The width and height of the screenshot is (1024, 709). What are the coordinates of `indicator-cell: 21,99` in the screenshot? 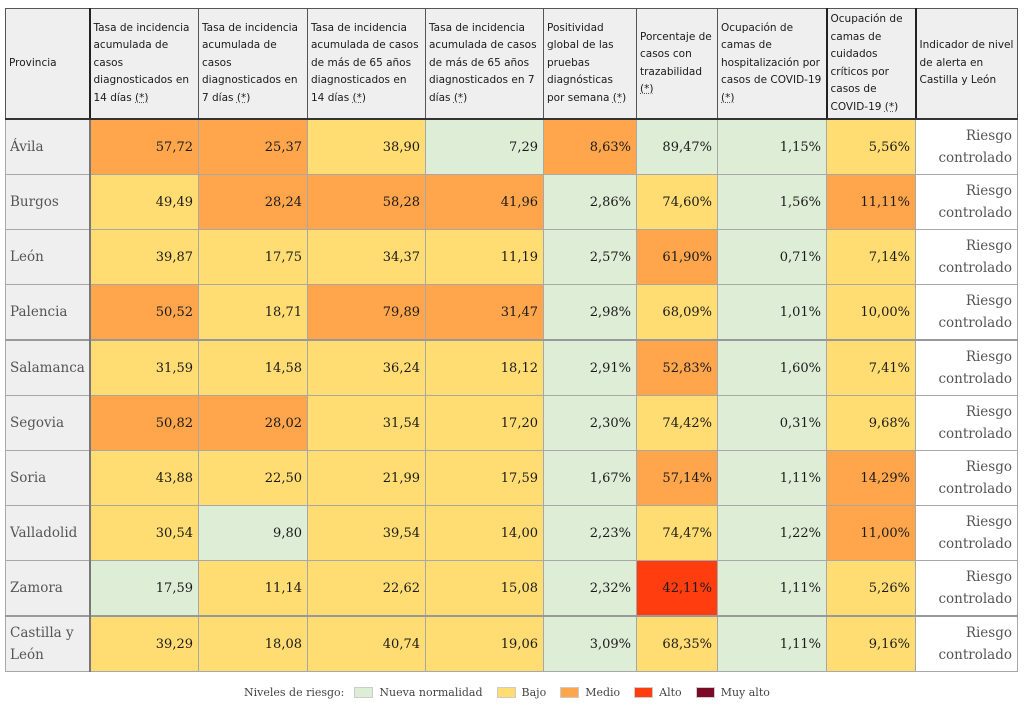 It's located at (366, 478).